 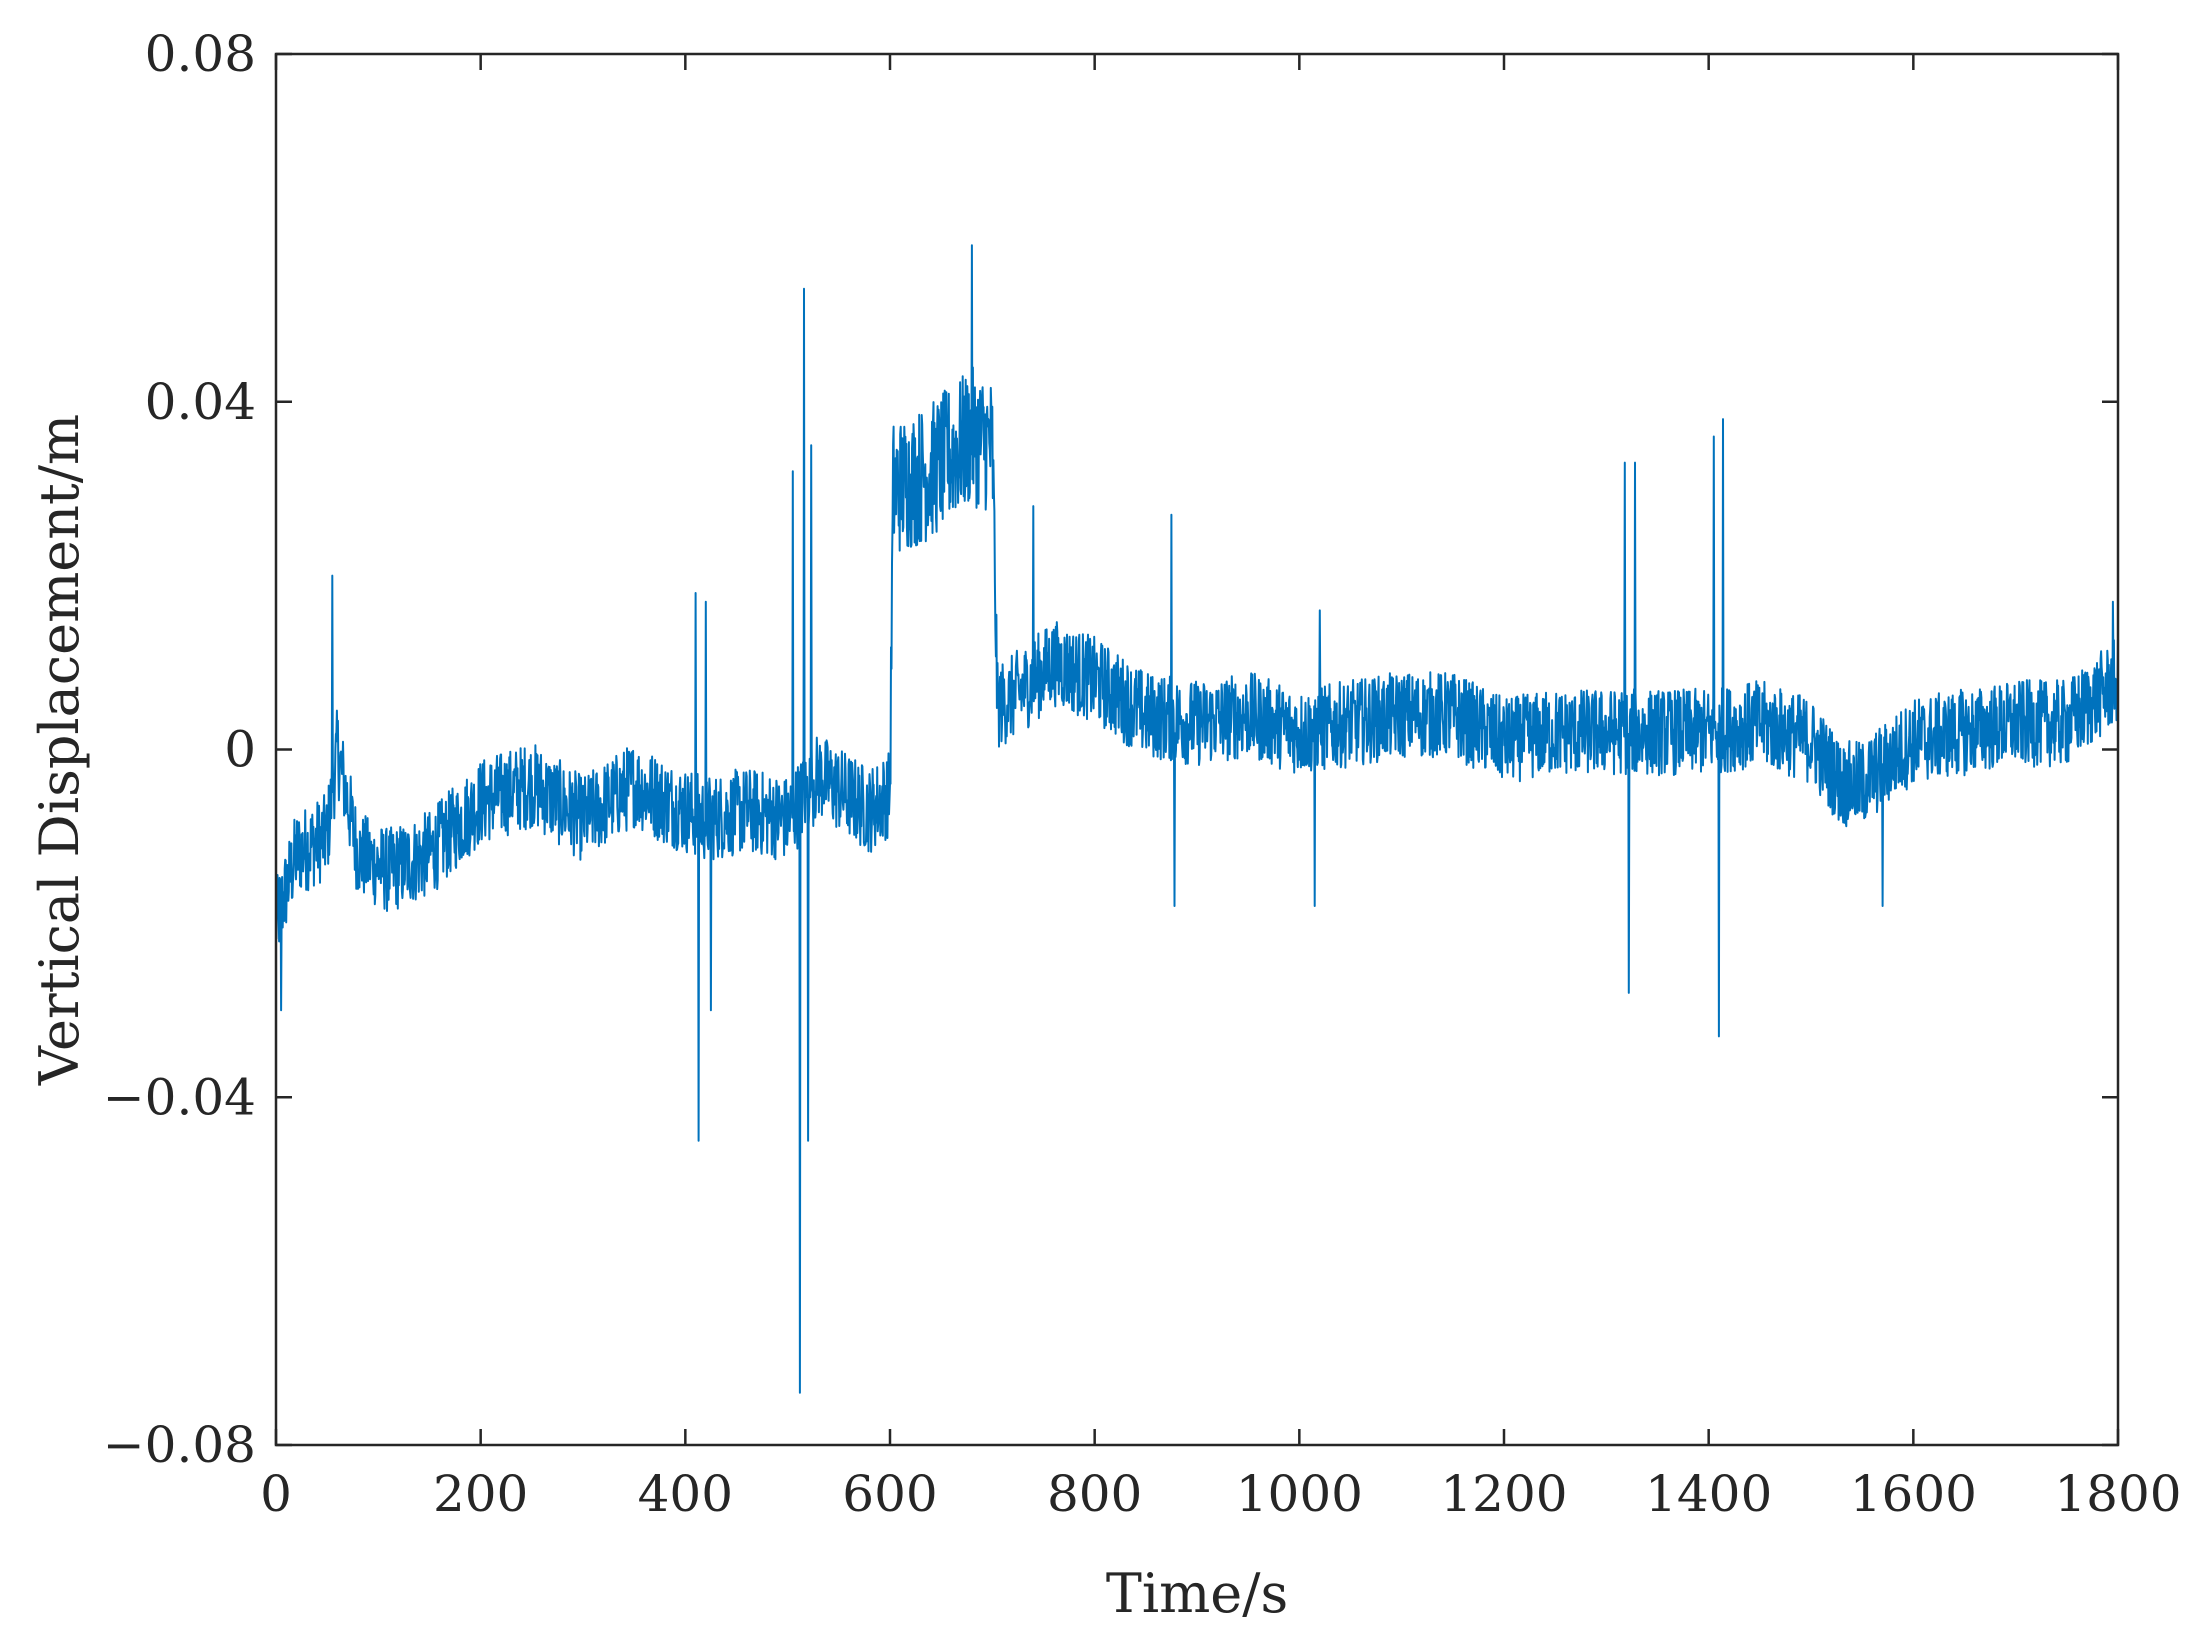 What do you see at coordinates (889, 1494) in the screenshot?
I see `x-tick-label: 600` at bounding box center [889, 1494].